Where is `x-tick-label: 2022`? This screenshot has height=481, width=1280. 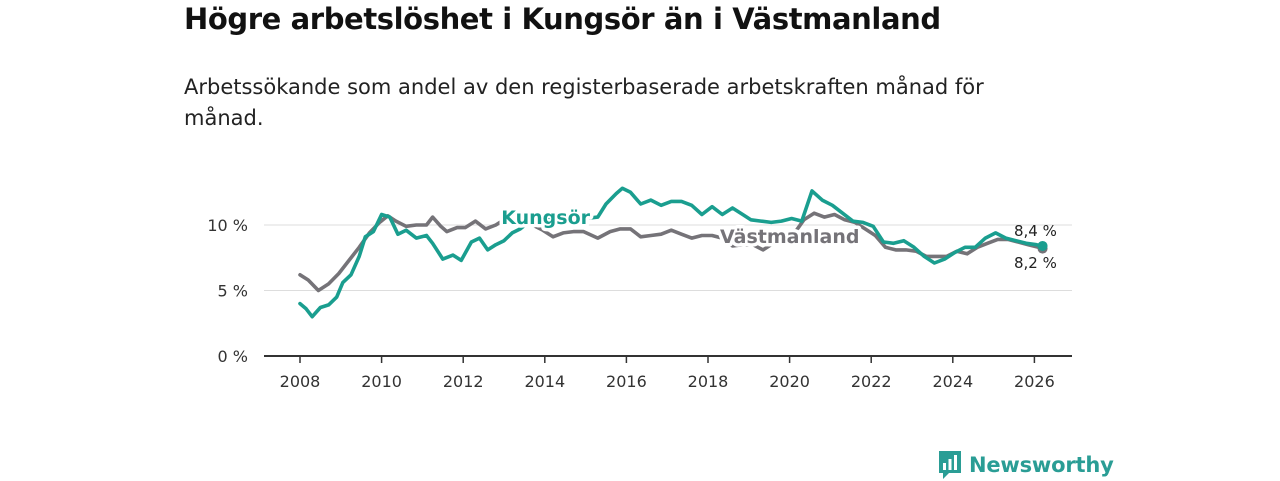 x-tick-label: 2022 is located at coordinates (871, 381).